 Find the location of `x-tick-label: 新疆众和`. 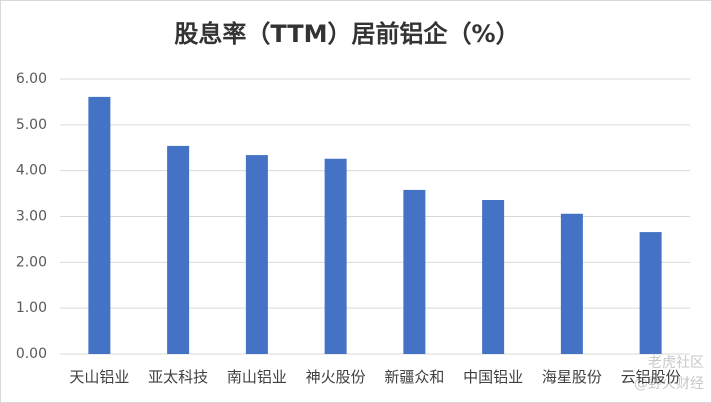

x-tick-label: 新疆众和 is located at coordinates (414, 377).